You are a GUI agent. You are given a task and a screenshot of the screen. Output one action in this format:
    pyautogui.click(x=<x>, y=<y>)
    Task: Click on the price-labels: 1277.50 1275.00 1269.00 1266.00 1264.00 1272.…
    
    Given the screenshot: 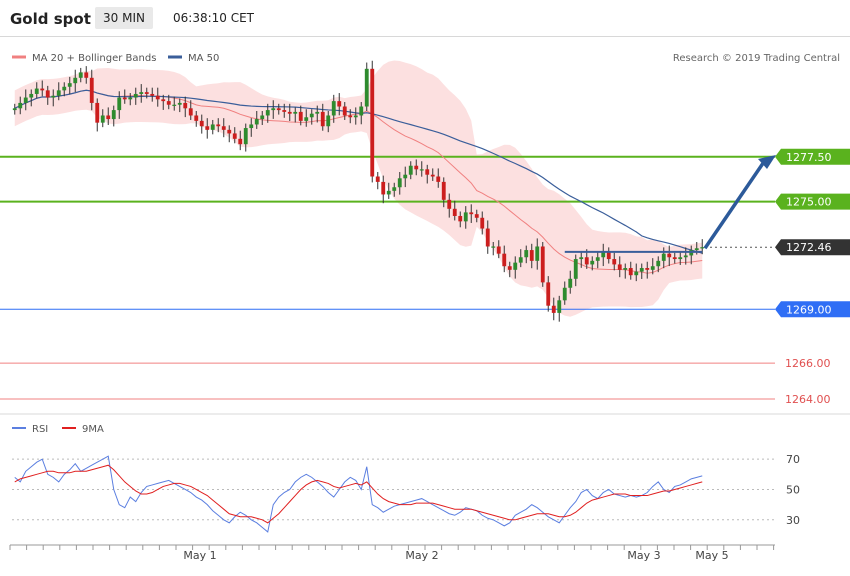 What is the action you would take?
    pyautogui.click(x=812, y=277)
    